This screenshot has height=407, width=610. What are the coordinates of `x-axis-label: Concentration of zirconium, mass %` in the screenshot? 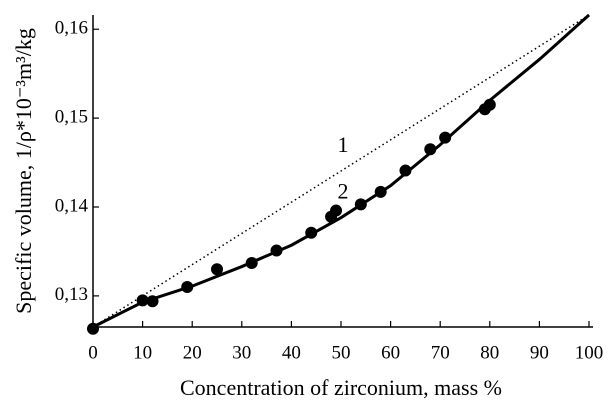 It's located at (341, 387).